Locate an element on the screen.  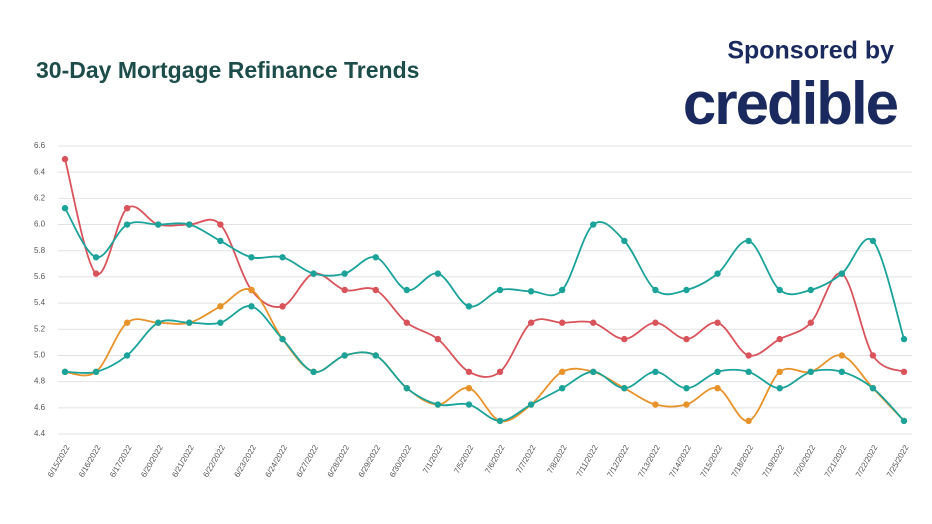
x-tick-label: 7/11/2022 is located at coordinates (588, 460).